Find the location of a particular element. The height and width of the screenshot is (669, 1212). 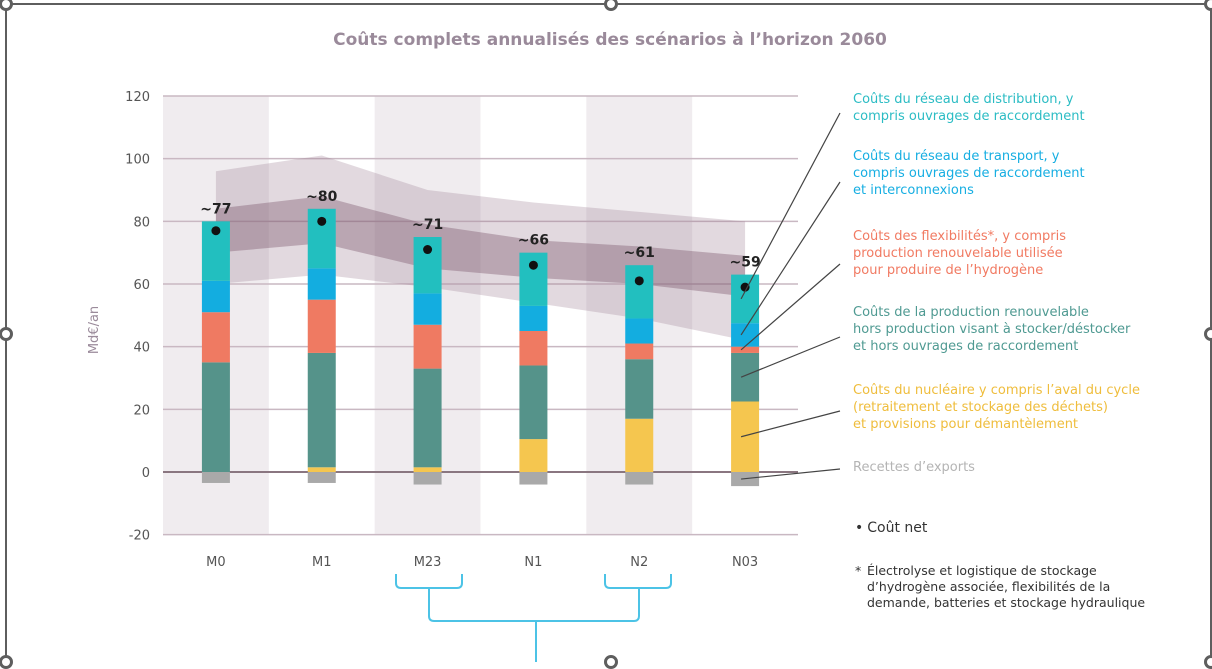

resize-handle-top is located at coordinates (611, 5).